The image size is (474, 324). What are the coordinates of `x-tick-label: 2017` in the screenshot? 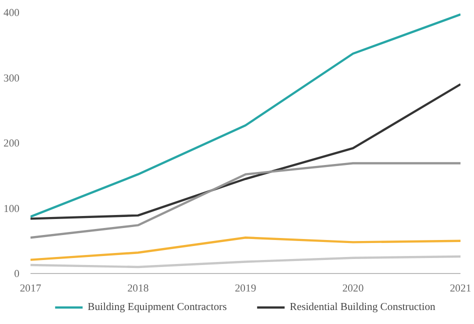 It's located at (31, 289).